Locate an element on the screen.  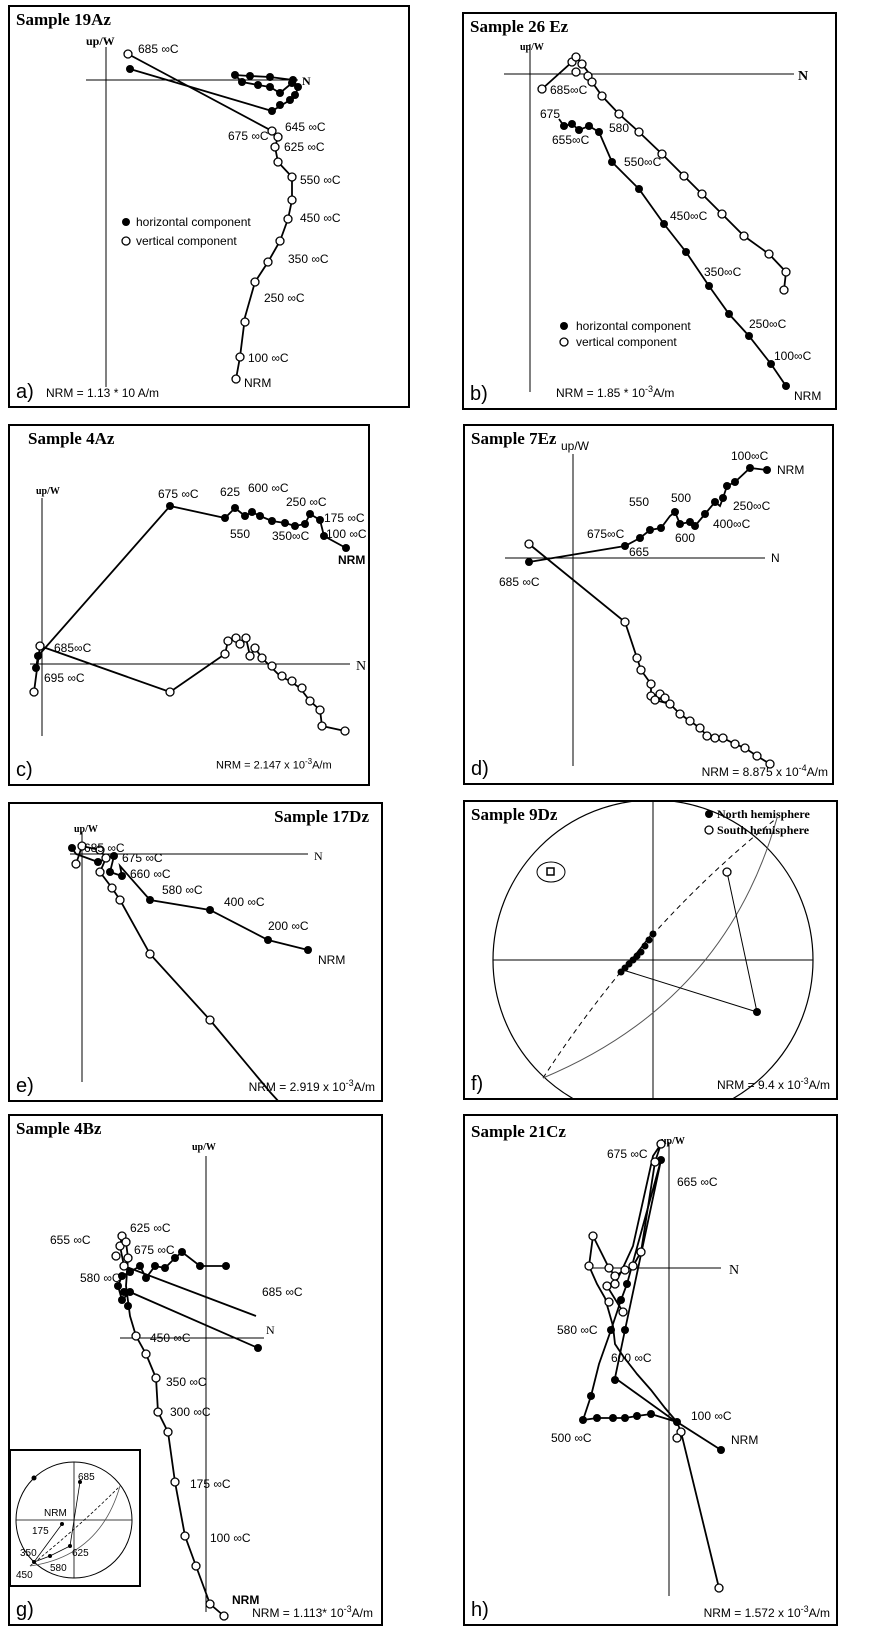
panel-letter: e) is located at coordinates (25, 1086).